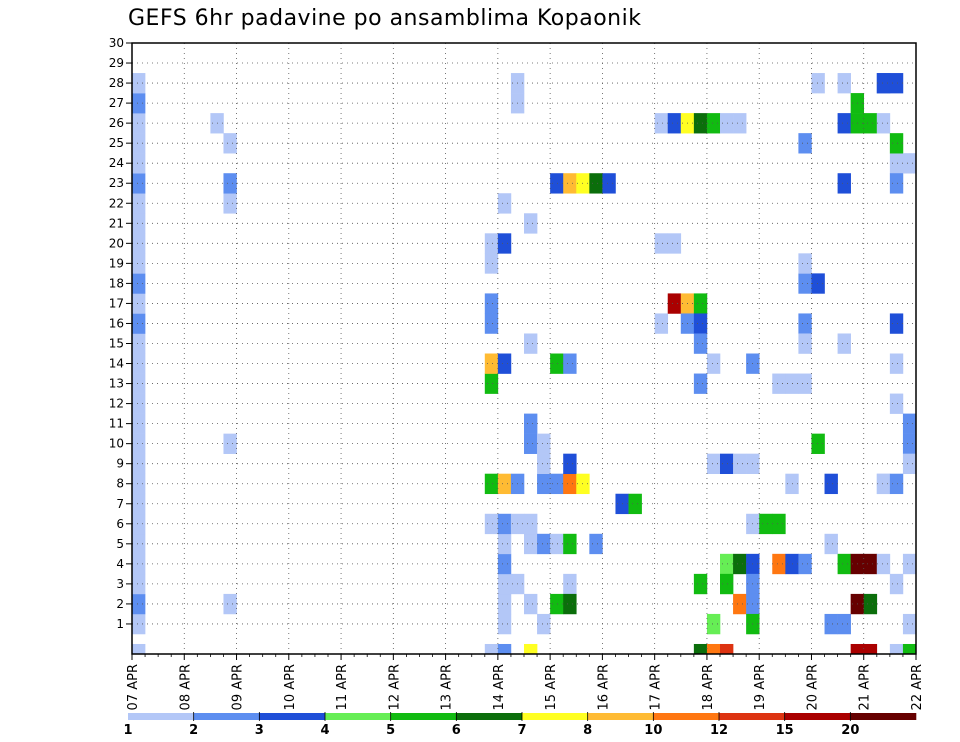  What do you see at coordinates (653, 730) in the screenshot?
I see `colorbar-label: 10` at bounding box center [653, 730].